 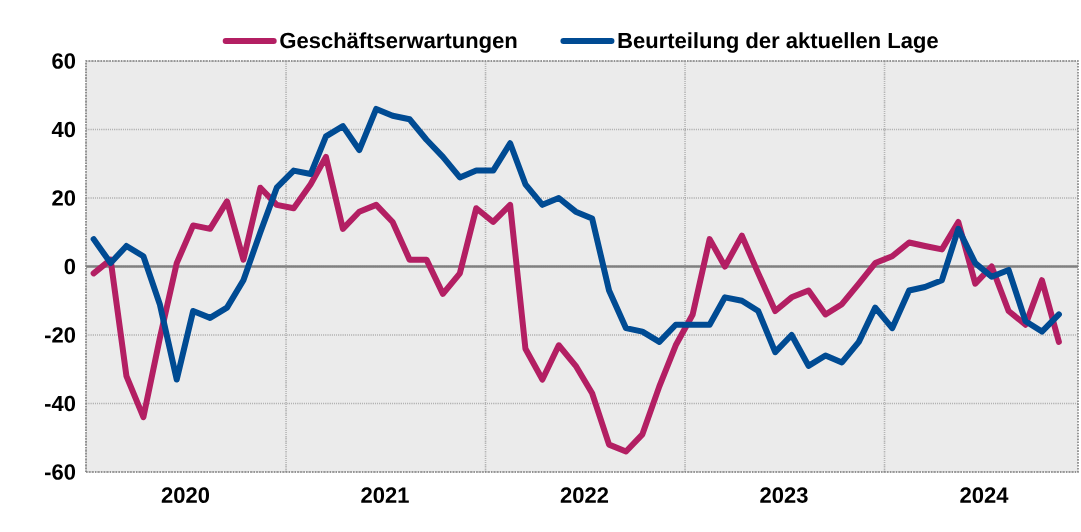 I want to click on y-tick-label: 40, so click(x=63, y=129).